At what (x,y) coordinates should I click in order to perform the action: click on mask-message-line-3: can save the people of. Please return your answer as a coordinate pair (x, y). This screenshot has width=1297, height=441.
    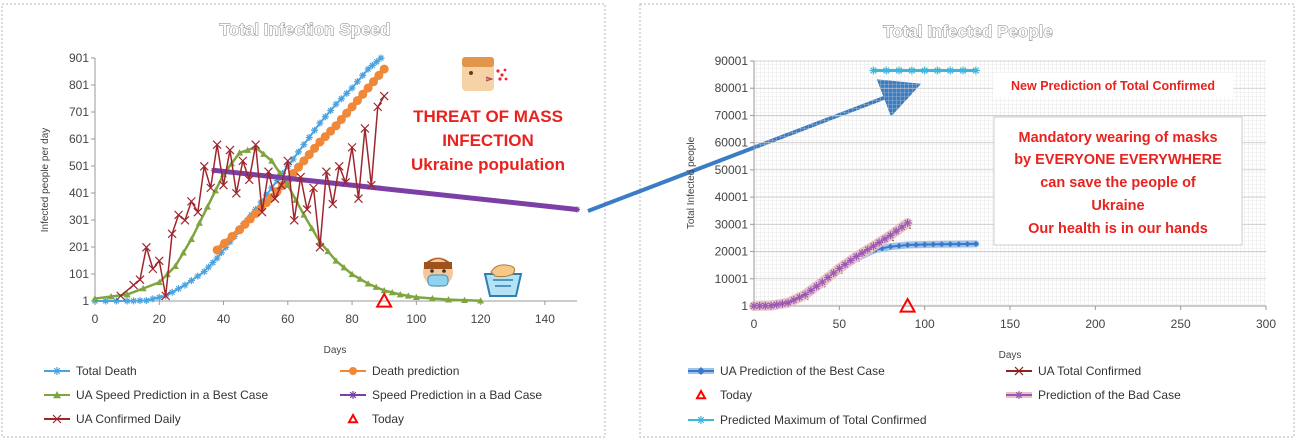
    Looking at the image, I should click on (1118, 183).